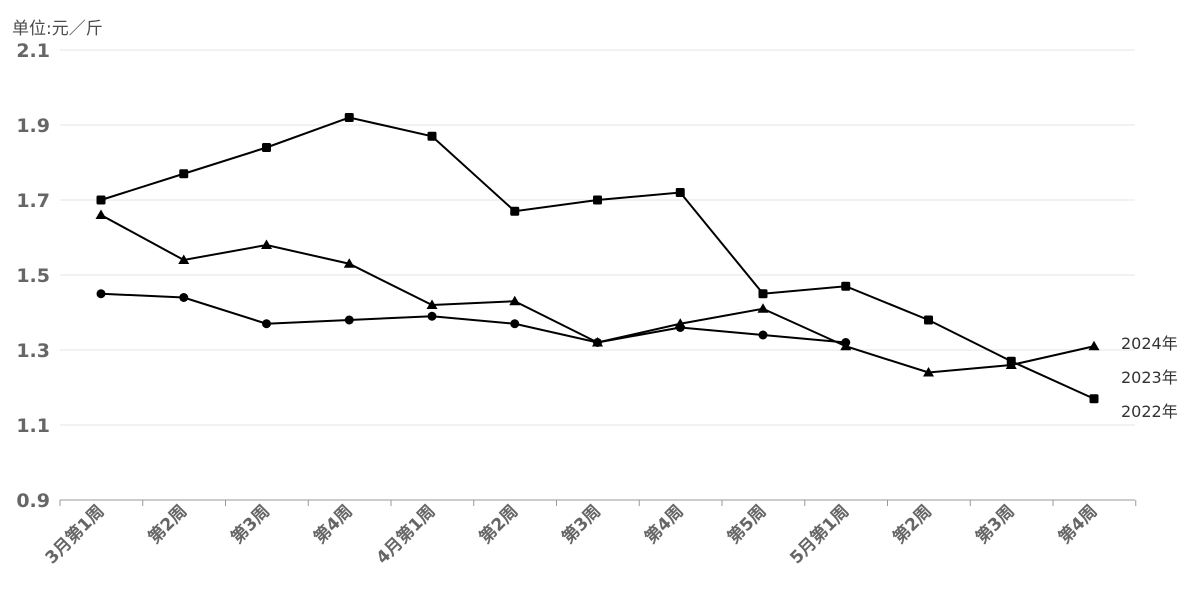  I want to click on series-label: 2023年, so click(1149, 377).